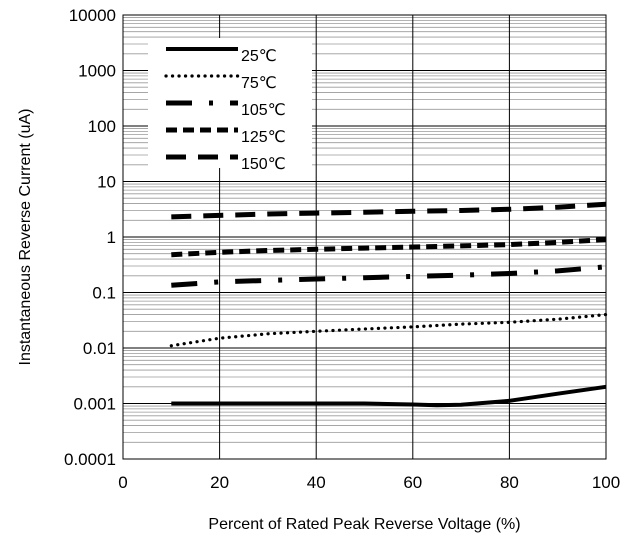 This screenshot has width=640, height=535. I want to click on y-tick-label: 0.01, so click(99, 348).